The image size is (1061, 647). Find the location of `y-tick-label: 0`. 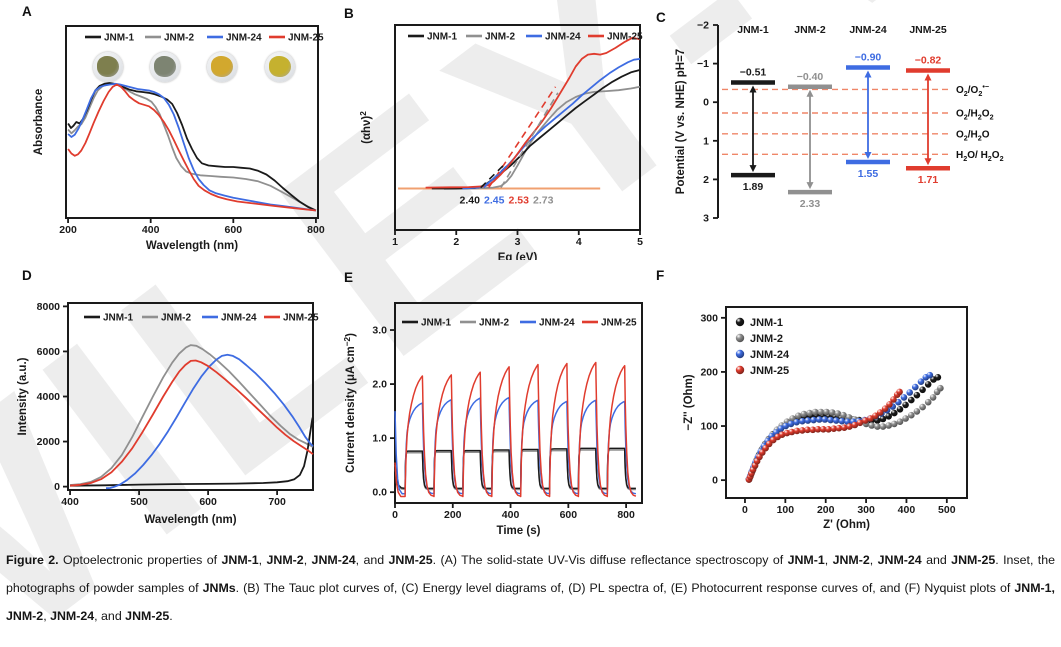

y-tick-label: 0 is located at coordinates (715, 481).